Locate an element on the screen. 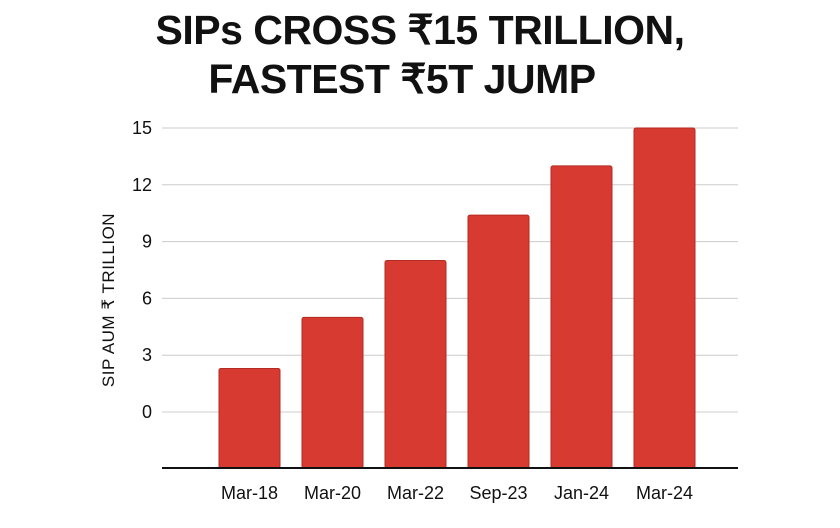  y-tick-label: 12 is located at coordinates (142, 185).